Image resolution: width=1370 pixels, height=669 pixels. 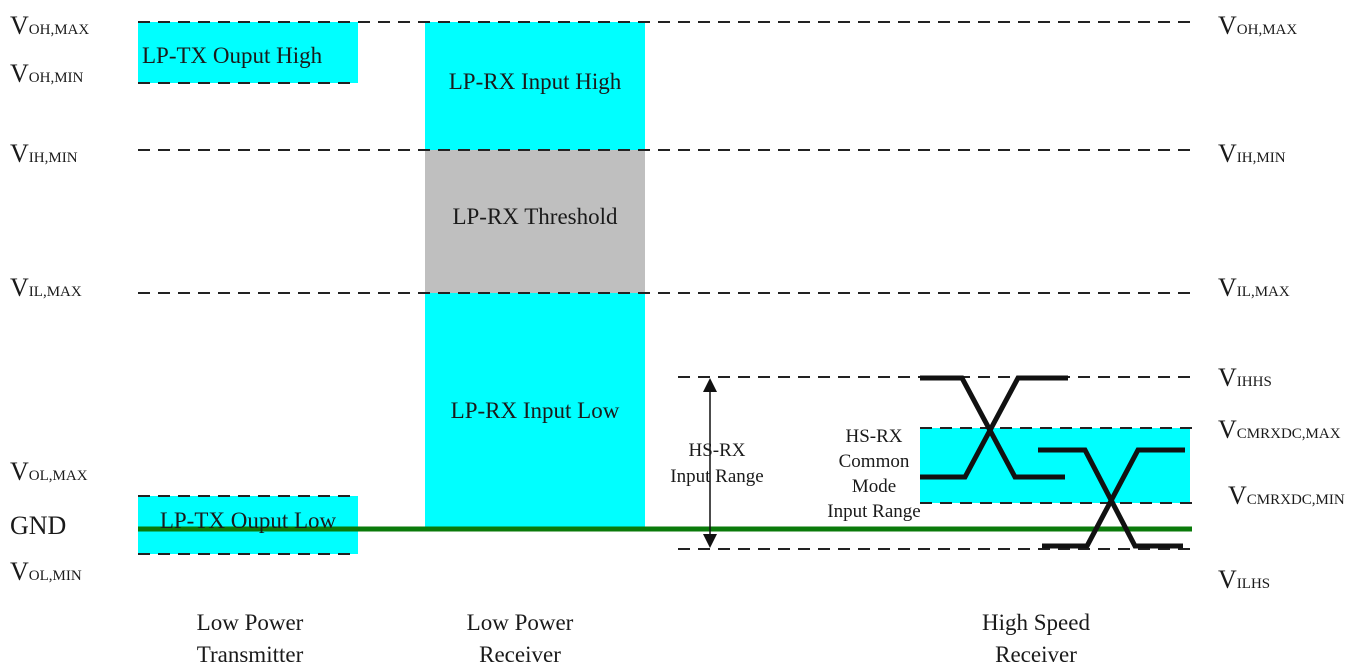 What do you see at coordinates (1036, 654) in the screenshot?
I see `high-speed-rx-label-line2: Receiver` at bounding box center [1036, 654].